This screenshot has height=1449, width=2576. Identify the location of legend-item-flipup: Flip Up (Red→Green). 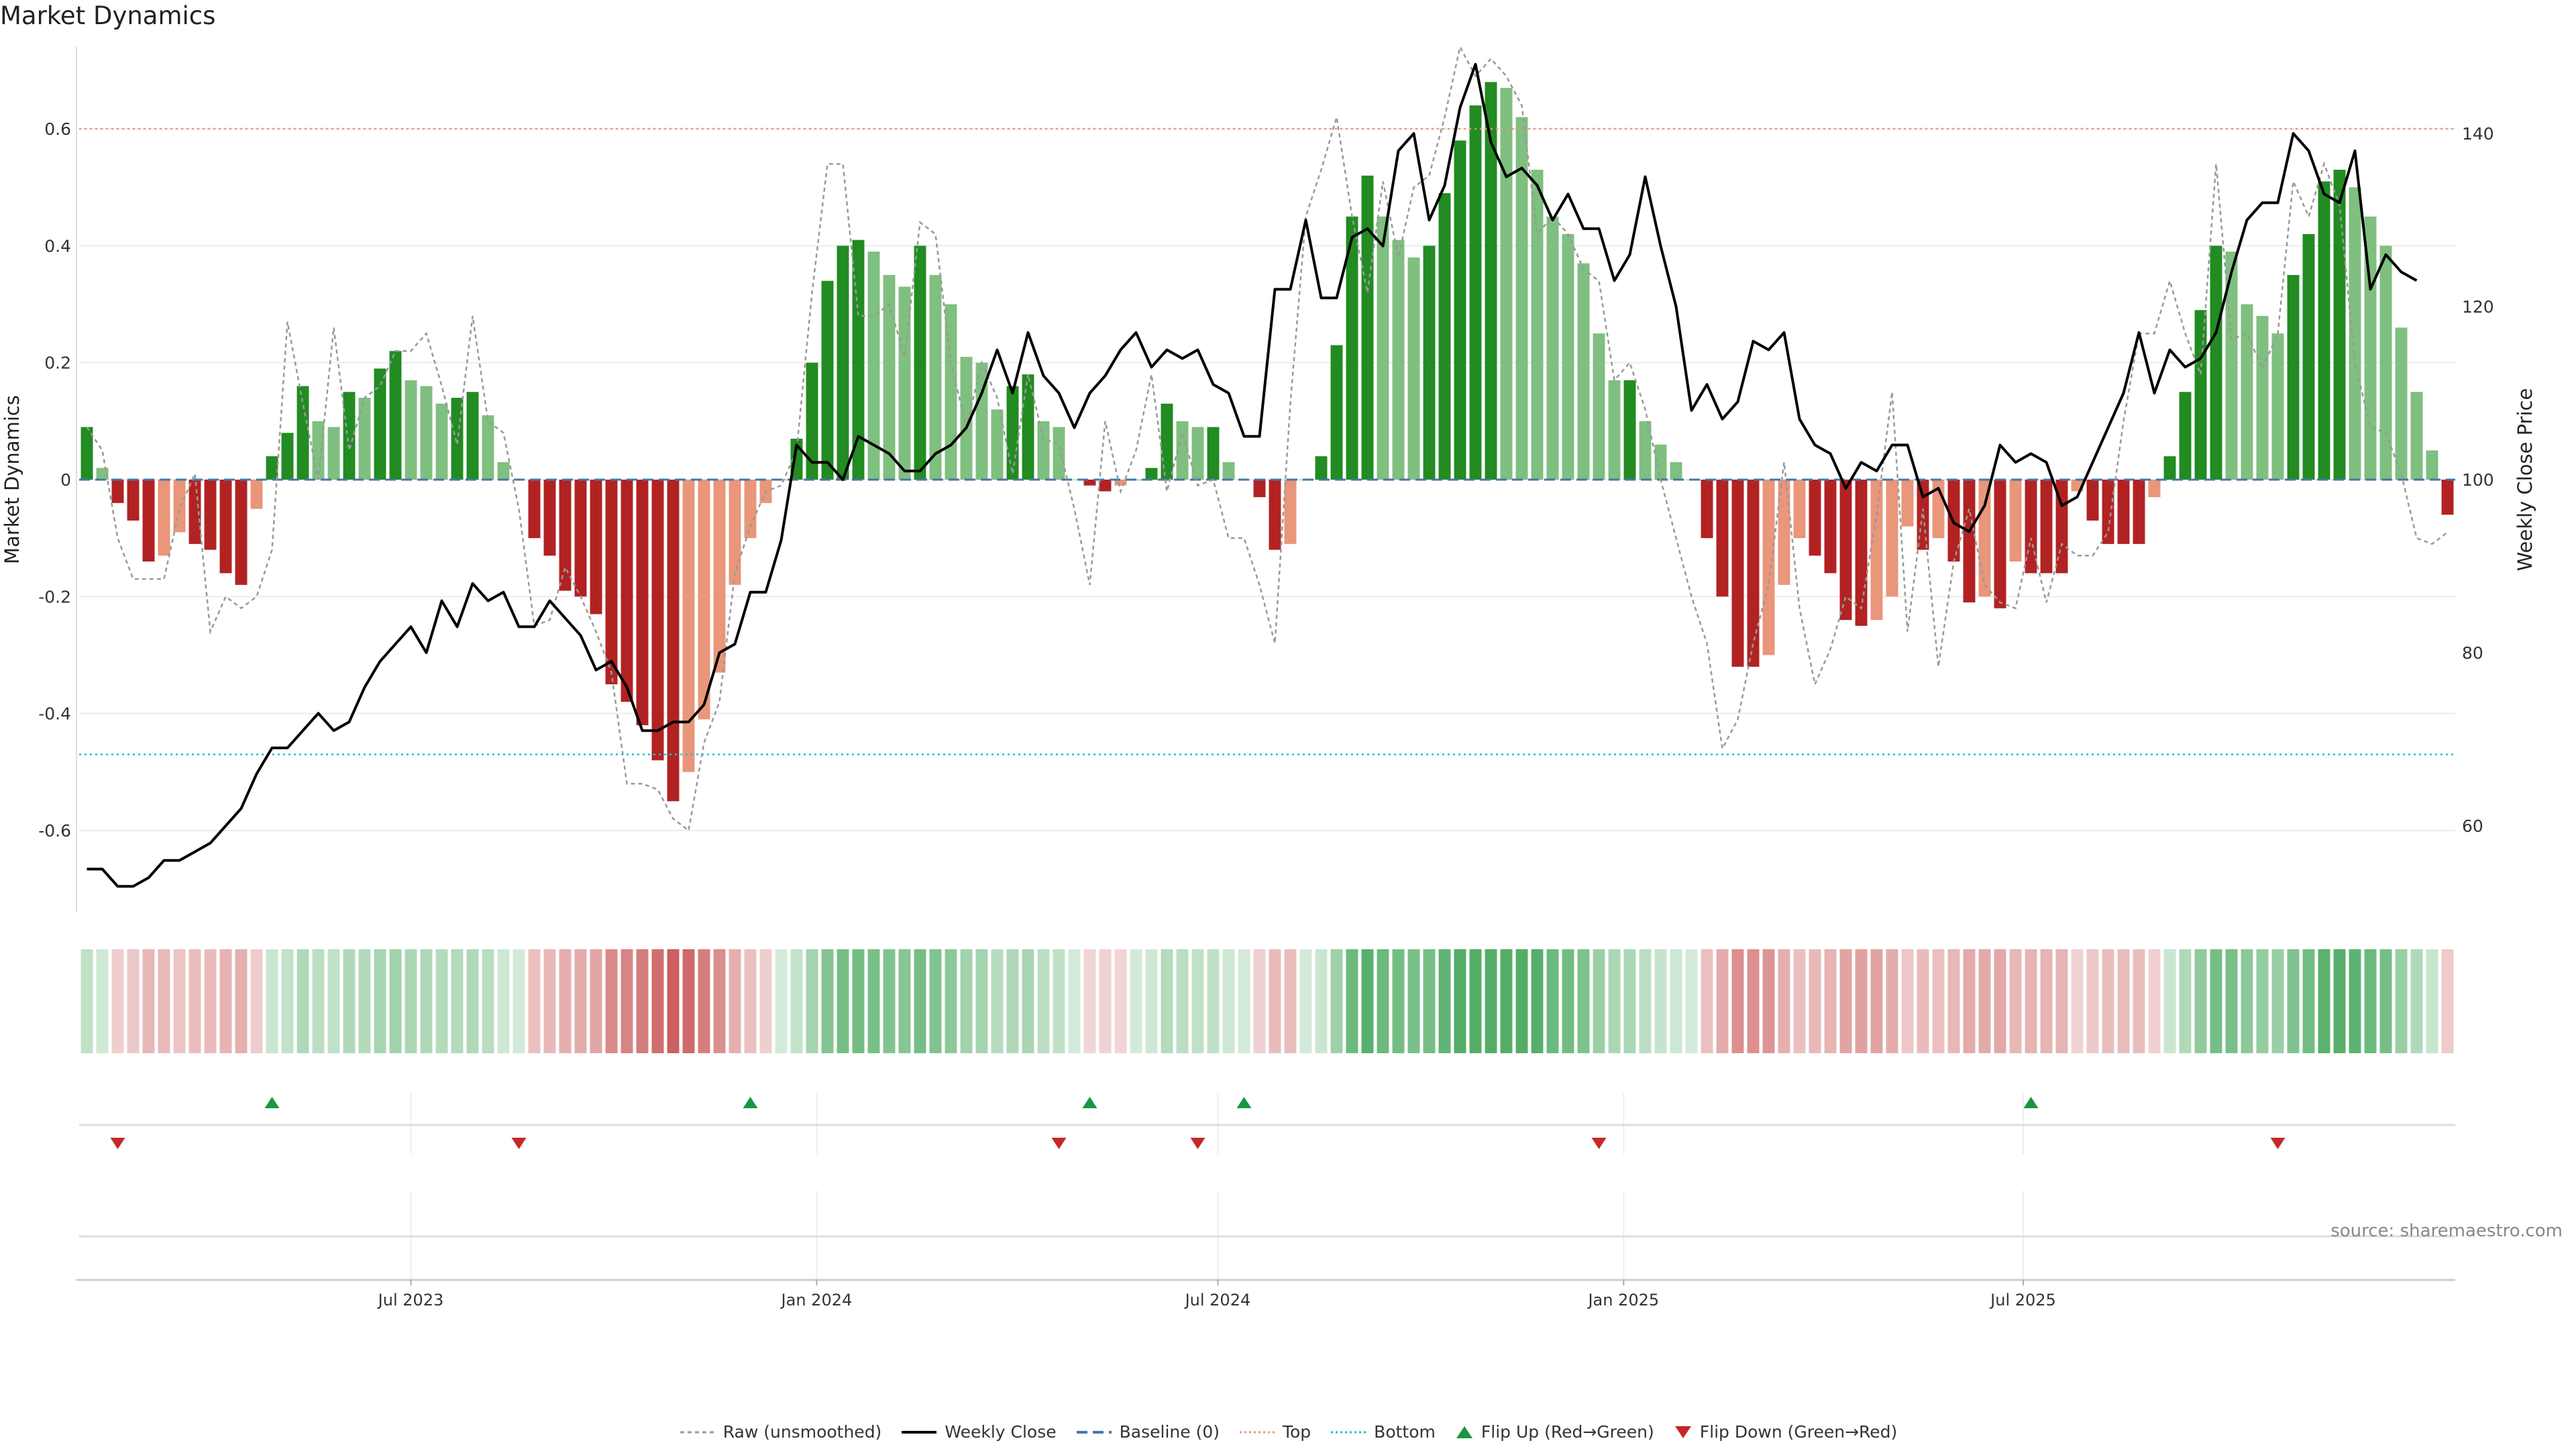
(1554, 1432).